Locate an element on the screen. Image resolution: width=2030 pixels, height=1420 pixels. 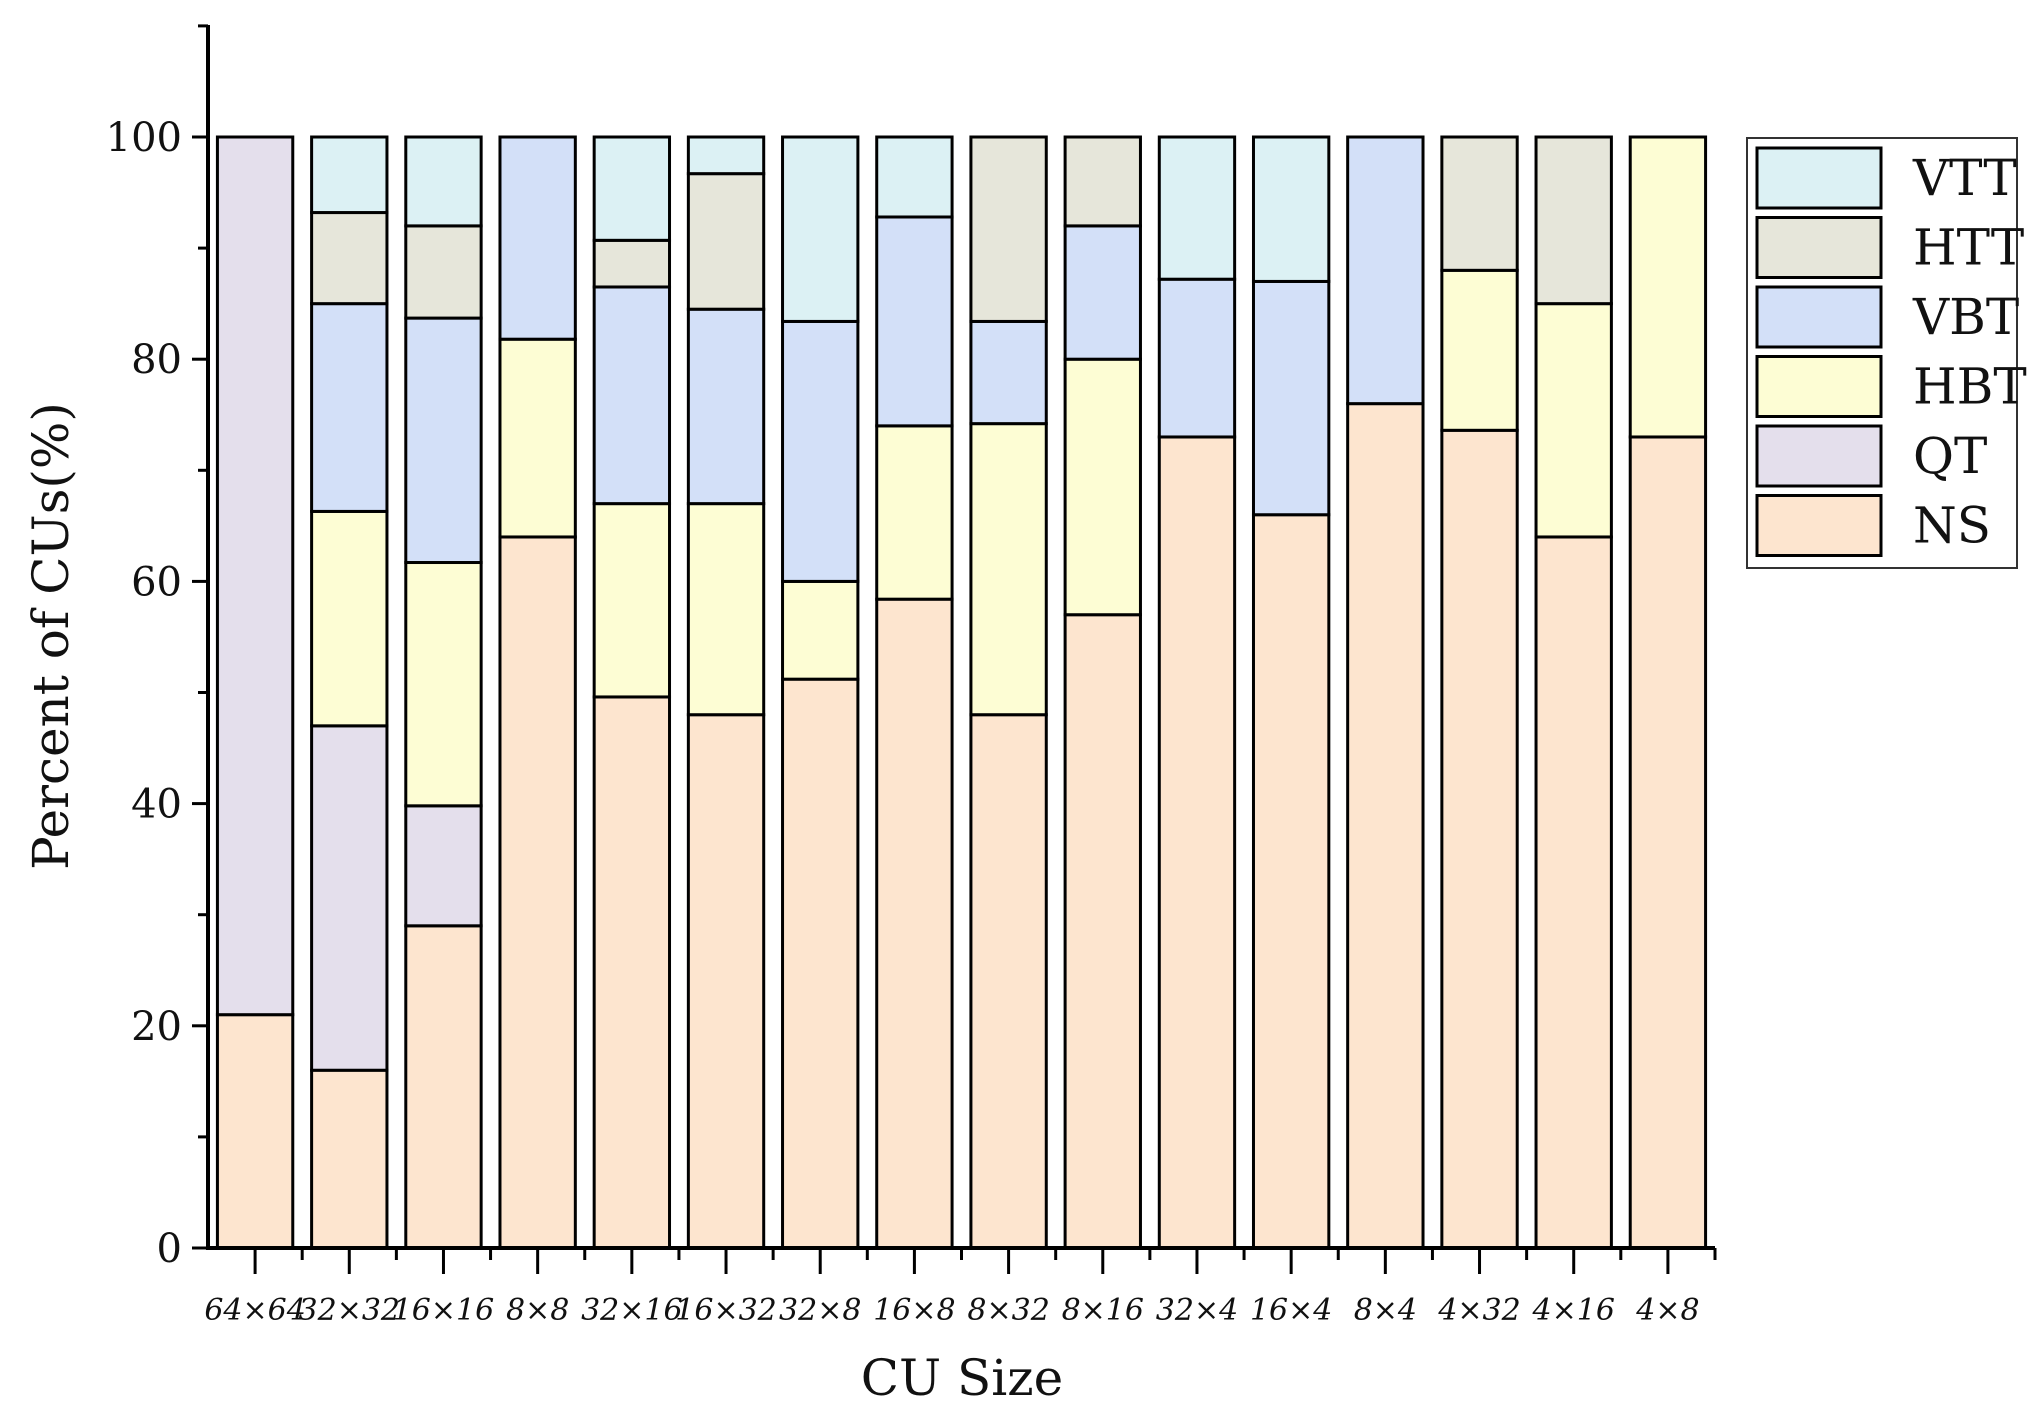
x-tick-label-11: 16×4 is located at coordinates (1291, 1310).